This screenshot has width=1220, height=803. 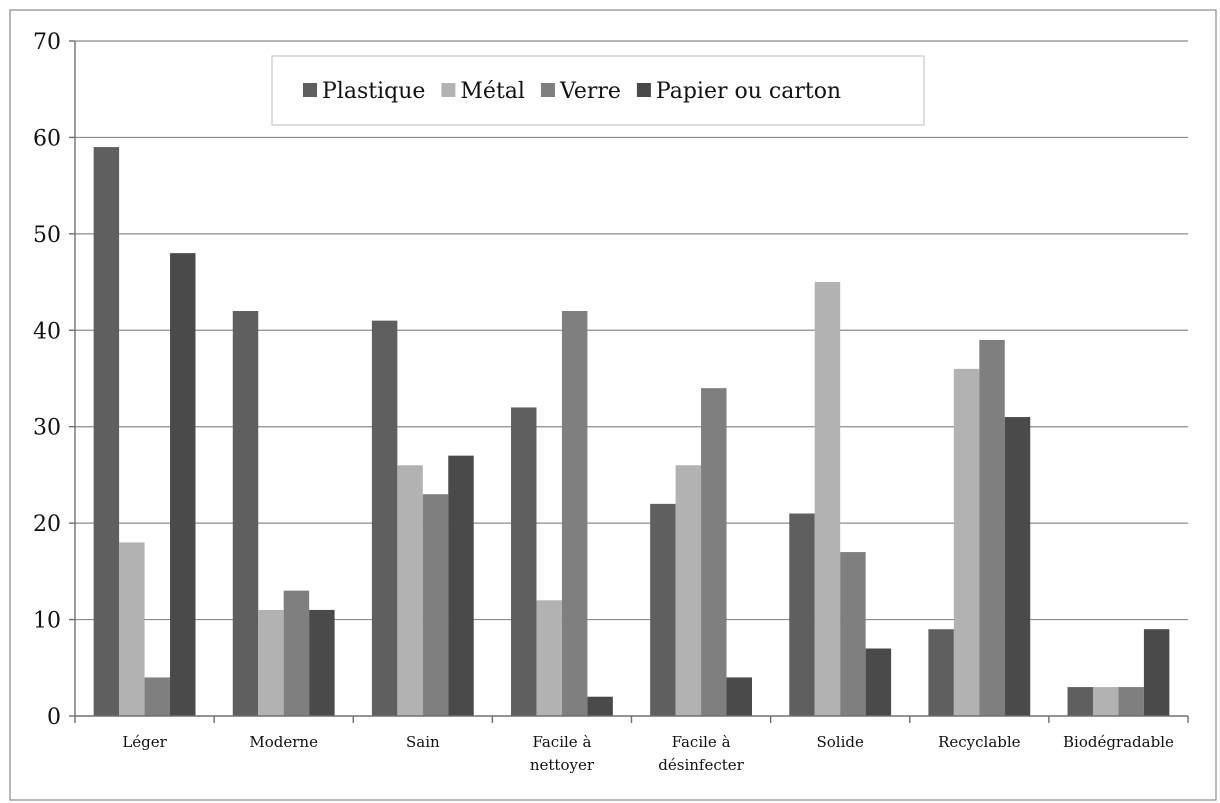 What do you see at coordinates (590, 91) in the screenshot?
I see `legend-label-verre: Verre` at bounding box center [590, 91].